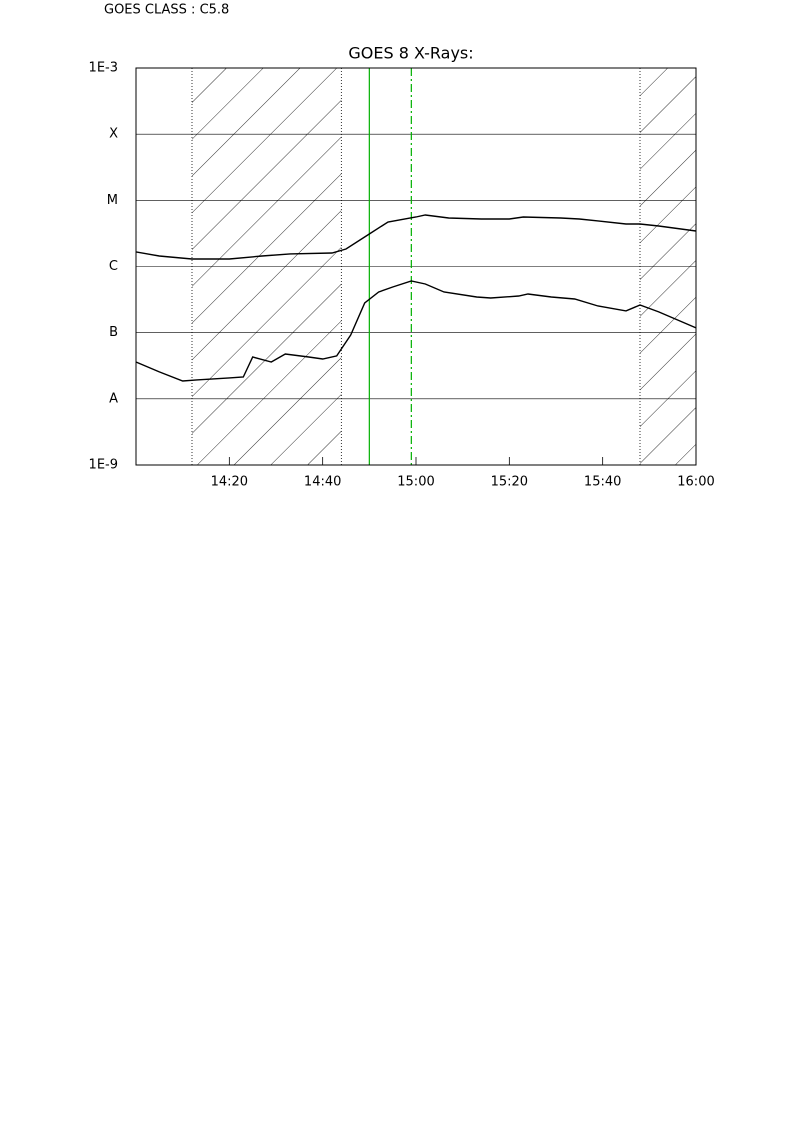 Image resolution: width=790 pixels, height=1122 pixels. Describe the element at coordinates (410, 53) in the screenshot. I see `chart-title: GOES 8 X-Rays:` at that location.